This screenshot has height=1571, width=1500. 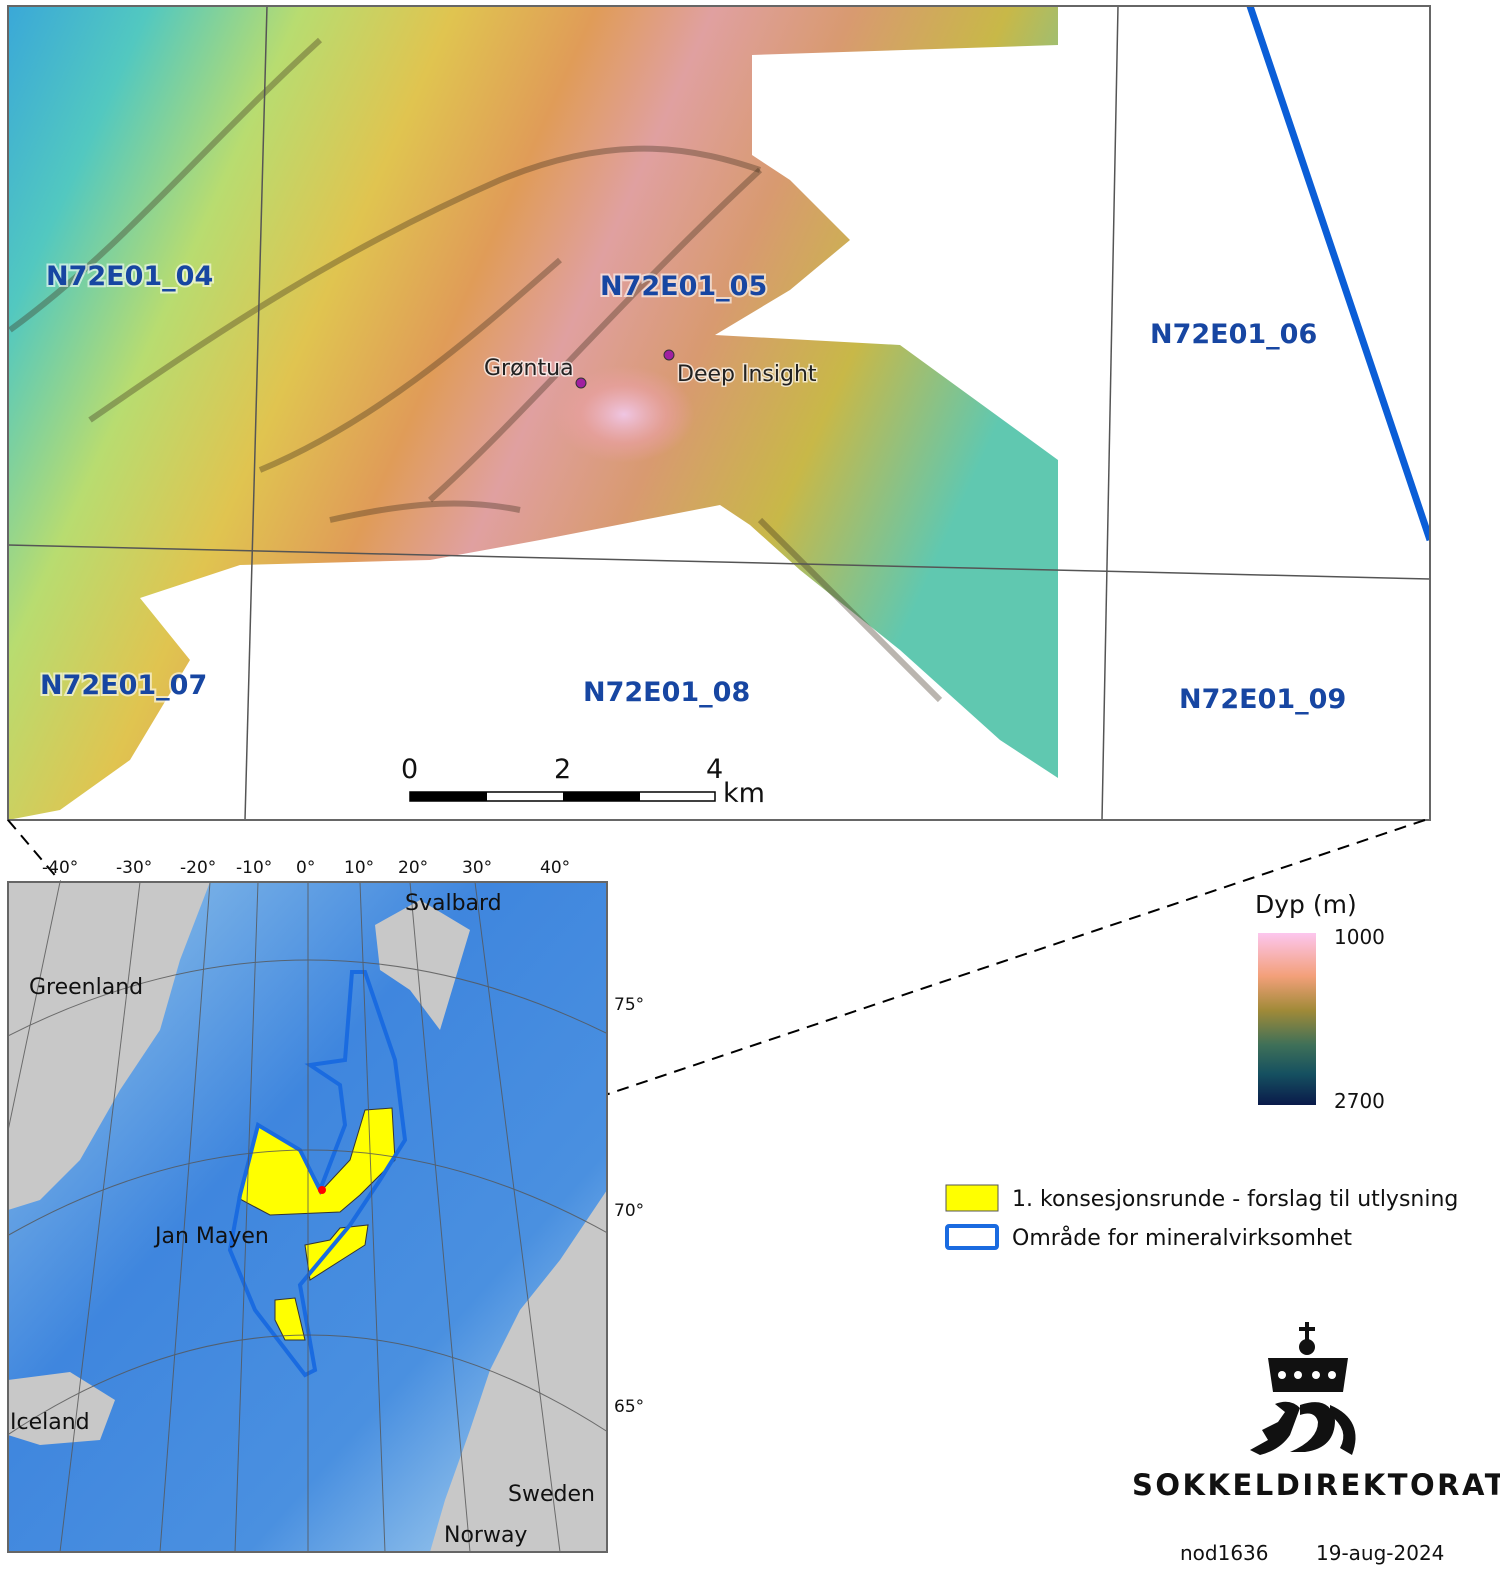 What do you see at coordinates (1316, 1412) in the screenshot?
I see `sokkeldirektoratet-logo: SOKKELDIREKTORATET` at bounding box center [1316, 1412].